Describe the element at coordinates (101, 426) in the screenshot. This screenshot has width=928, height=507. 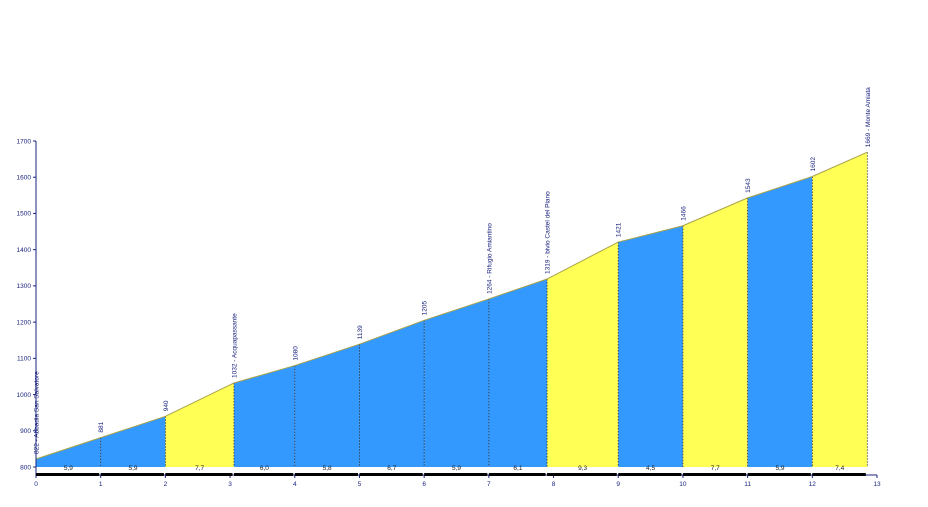
I see `point-label: 881` at that location.